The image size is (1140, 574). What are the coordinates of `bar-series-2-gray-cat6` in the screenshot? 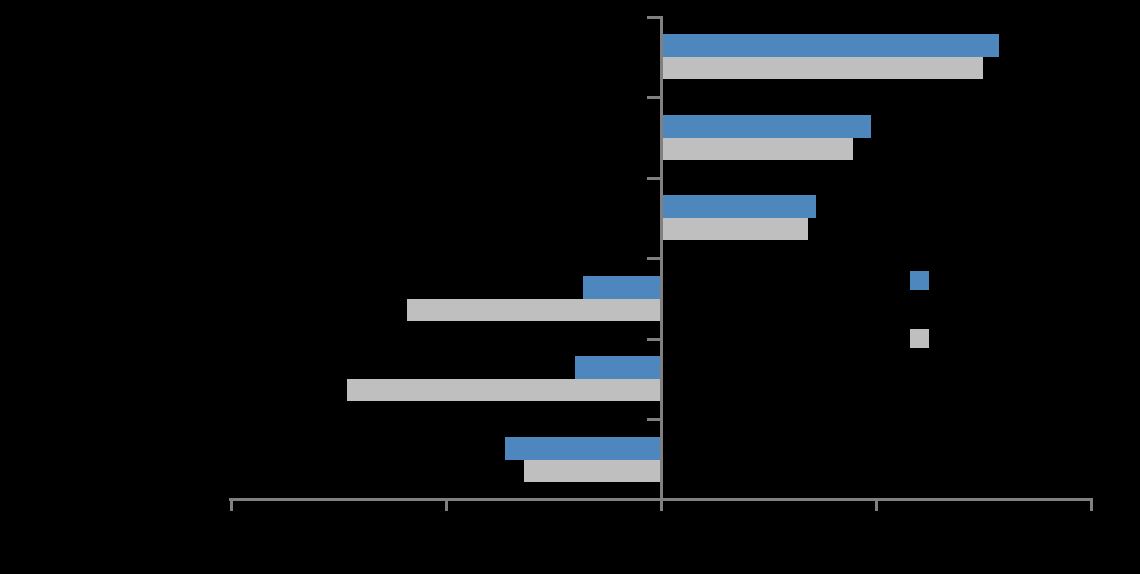 It's located at (592, 470).